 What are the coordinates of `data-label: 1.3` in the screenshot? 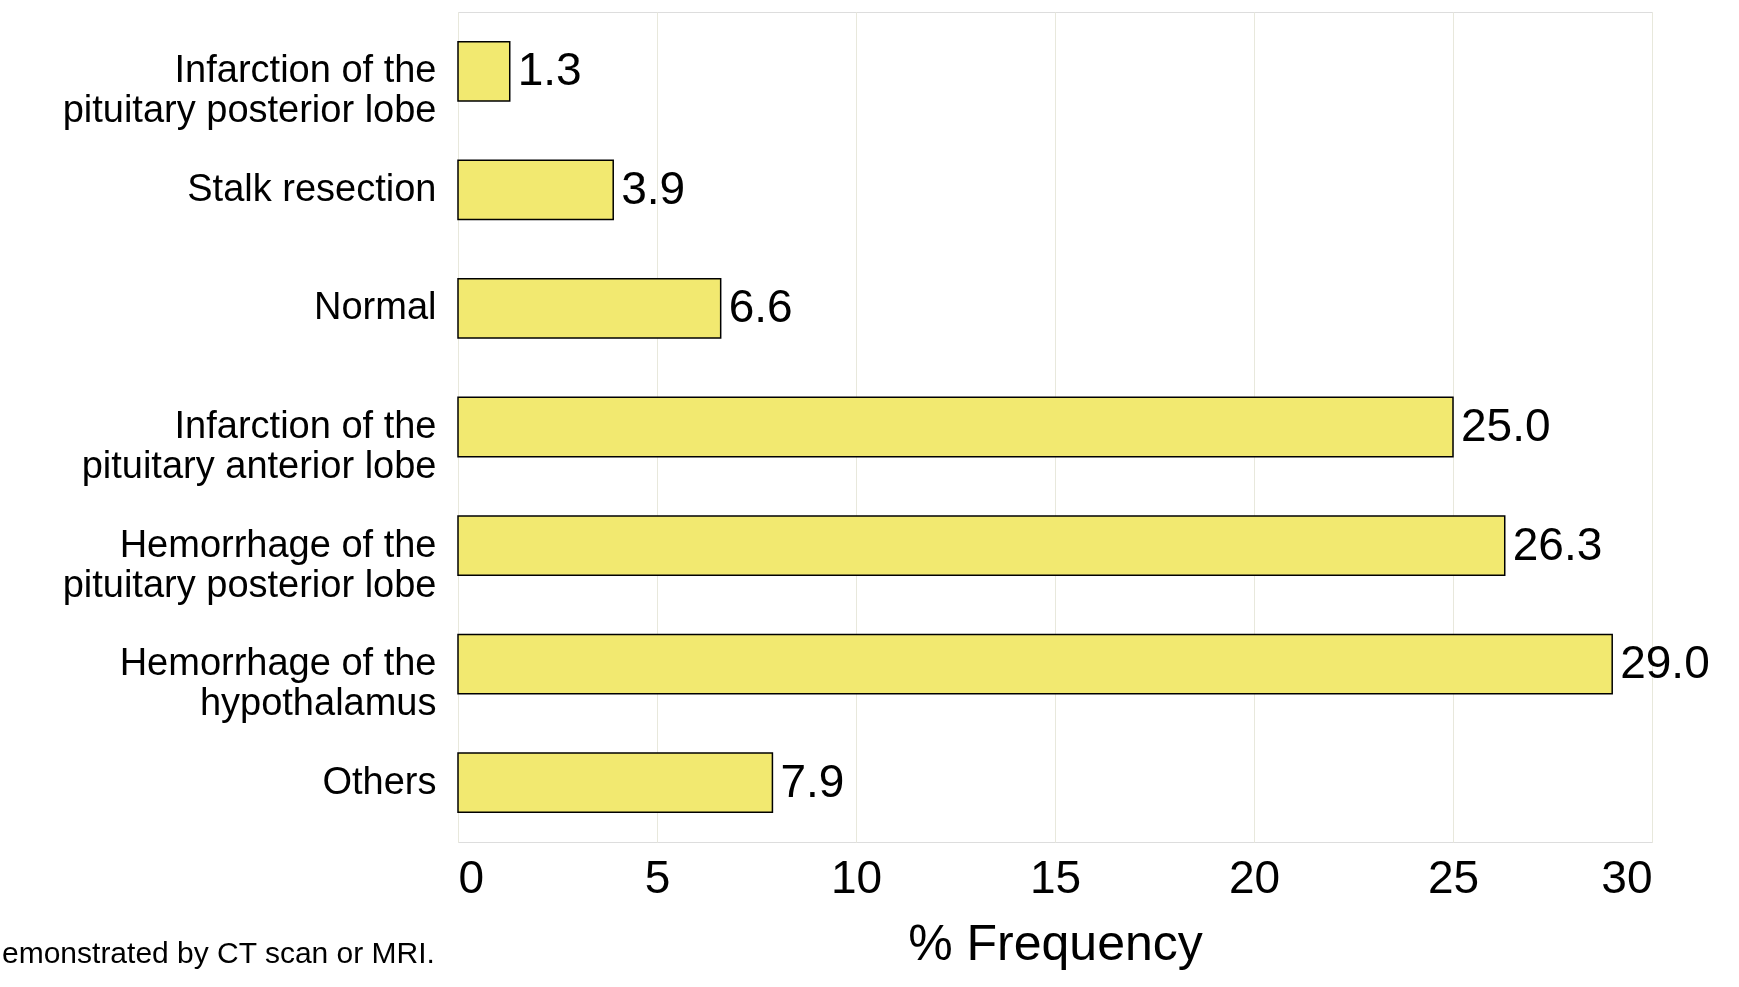 It's located at (549, 69).